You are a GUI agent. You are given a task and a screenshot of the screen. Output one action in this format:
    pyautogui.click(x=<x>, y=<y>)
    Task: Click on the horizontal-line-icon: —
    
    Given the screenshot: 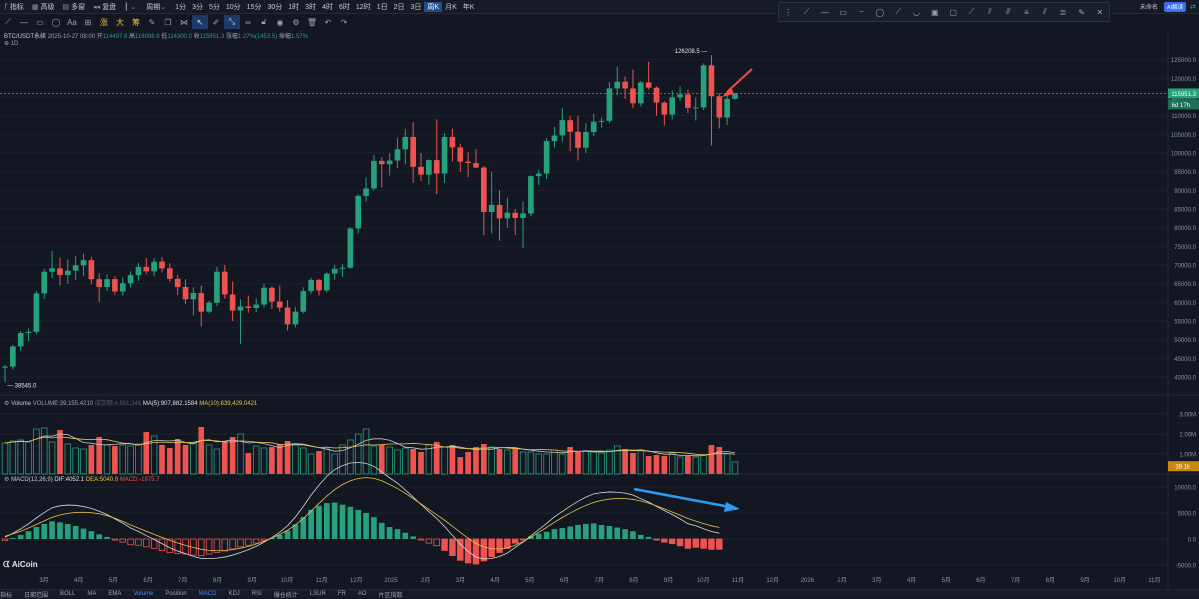 What is the action you would take?
    pyautogui.click(x=24, y=22)
    